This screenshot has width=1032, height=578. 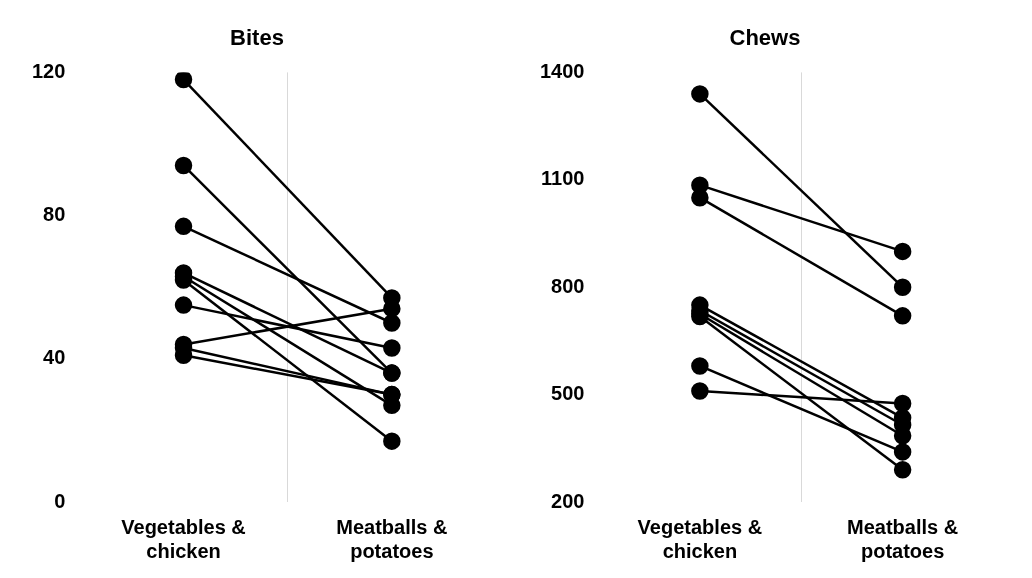 I want to click on y-tick-label: 200, so click(x=568, y=500).